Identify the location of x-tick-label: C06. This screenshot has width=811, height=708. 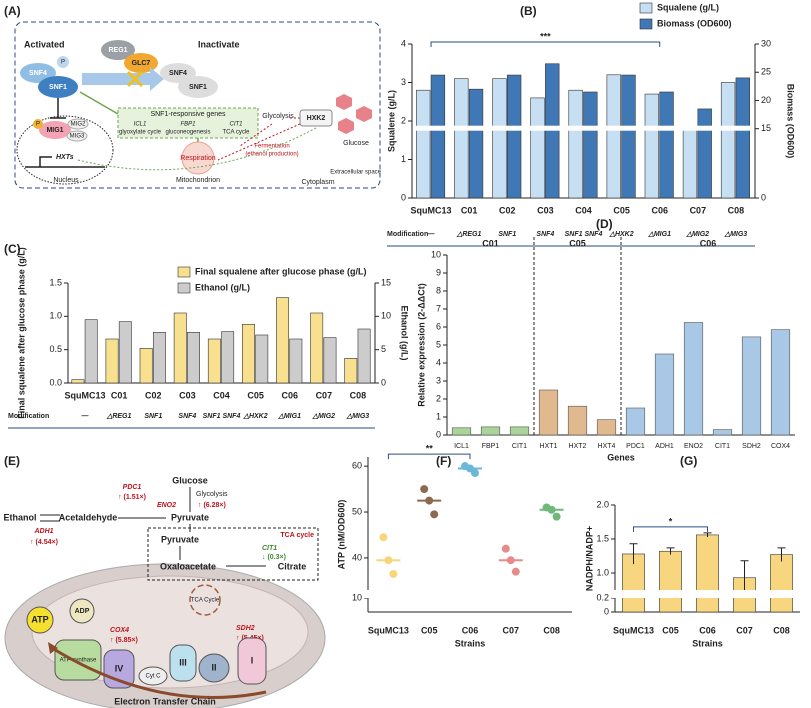
(289, 395).